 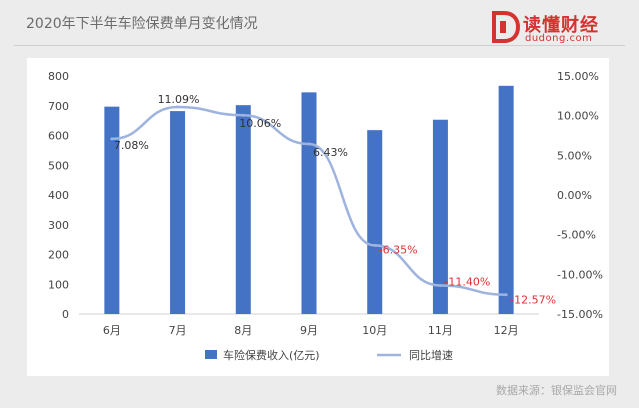 I want to click on brand-logo: 读懂财经 dudong.com, so click(x=550, y=27).